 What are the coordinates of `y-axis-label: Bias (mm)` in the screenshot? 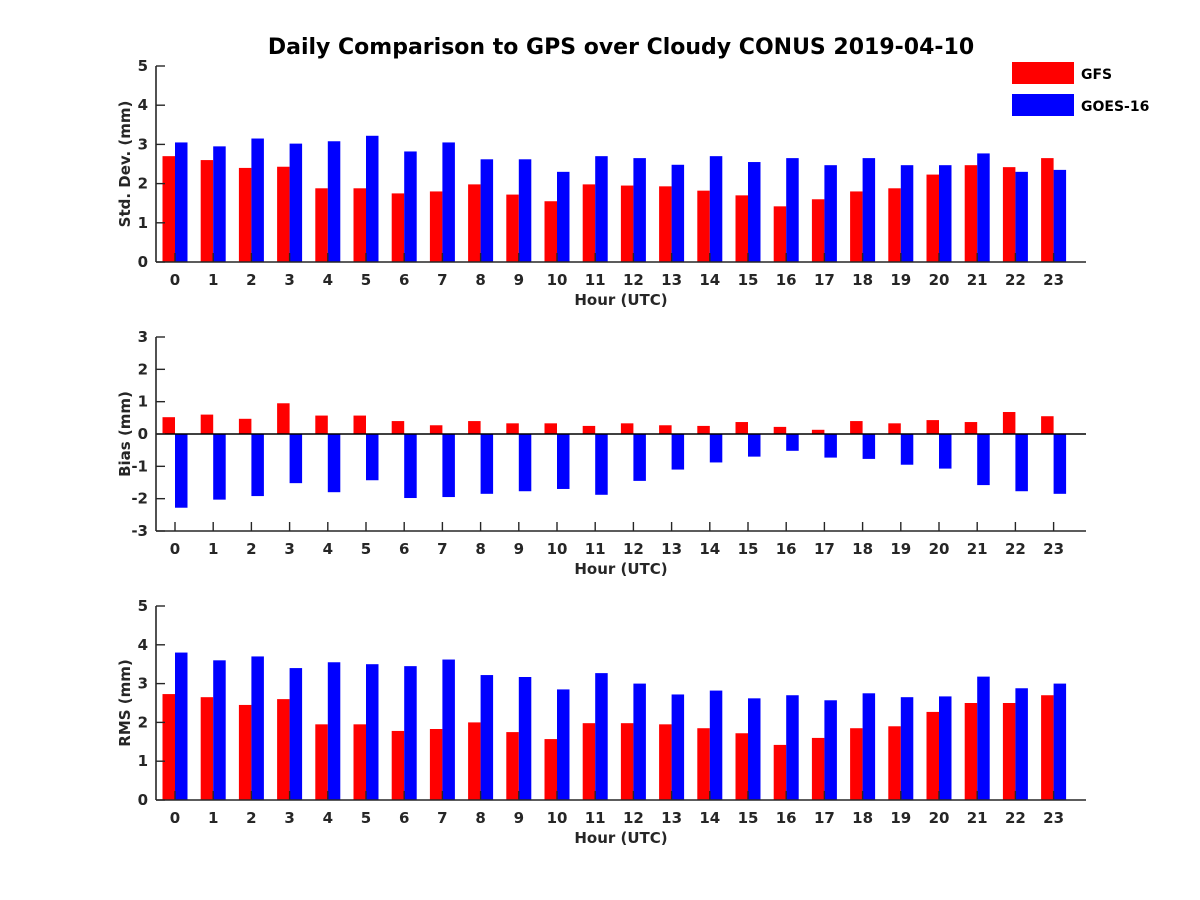 It's located at (125, 434).